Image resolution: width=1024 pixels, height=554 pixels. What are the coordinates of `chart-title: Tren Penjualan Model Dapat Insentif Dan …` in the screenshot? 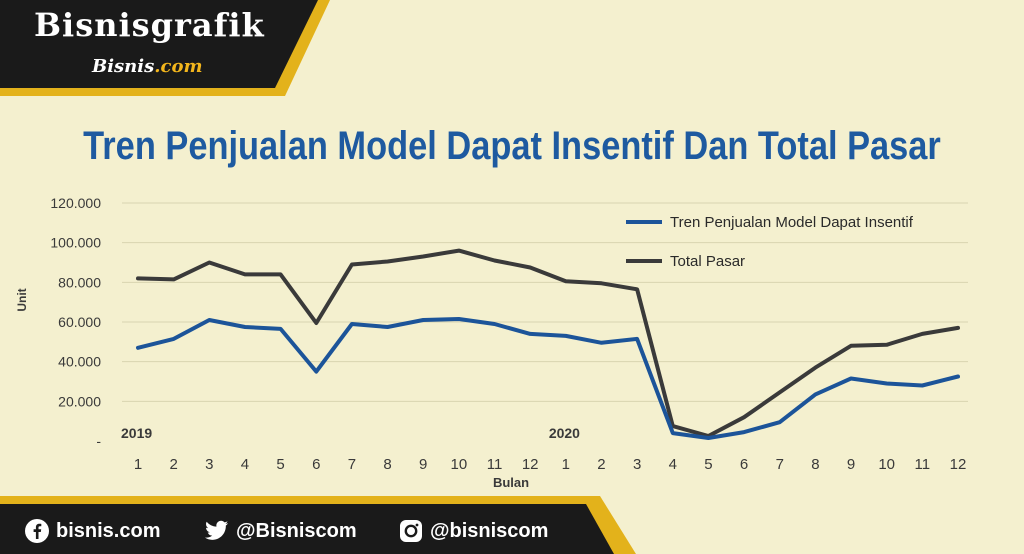 It's located at (512, 146).